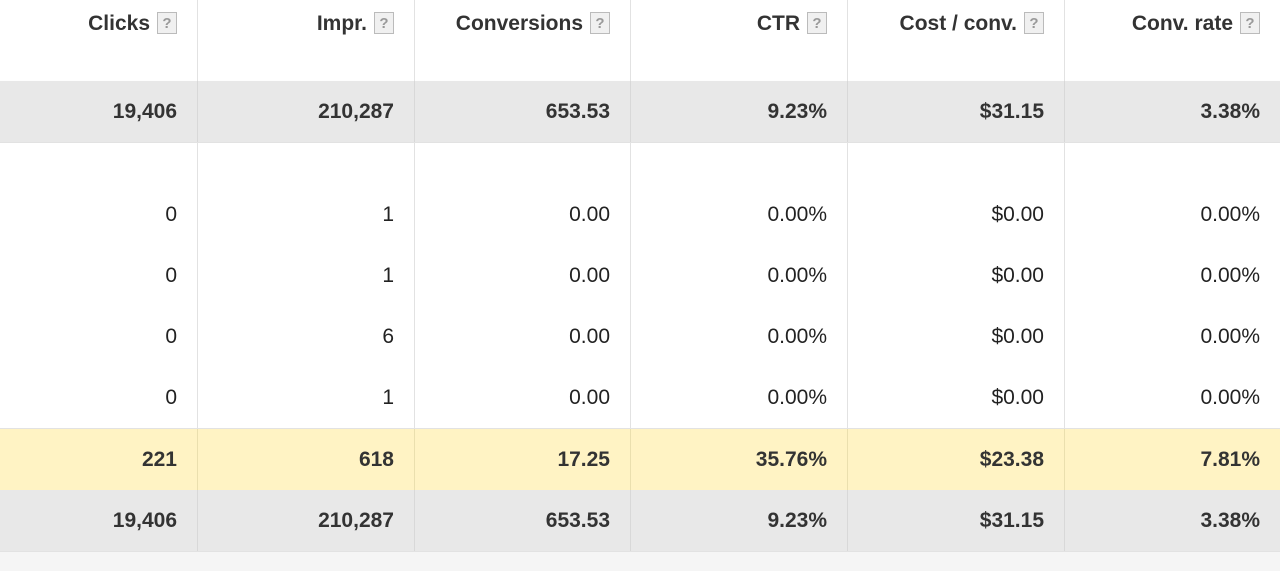 Image resolution: width=1280 pixels, height=571 pixels. Describe the element at coordinates (739, 459) in the screenshot. I see `cell: 35.76%` at that location.